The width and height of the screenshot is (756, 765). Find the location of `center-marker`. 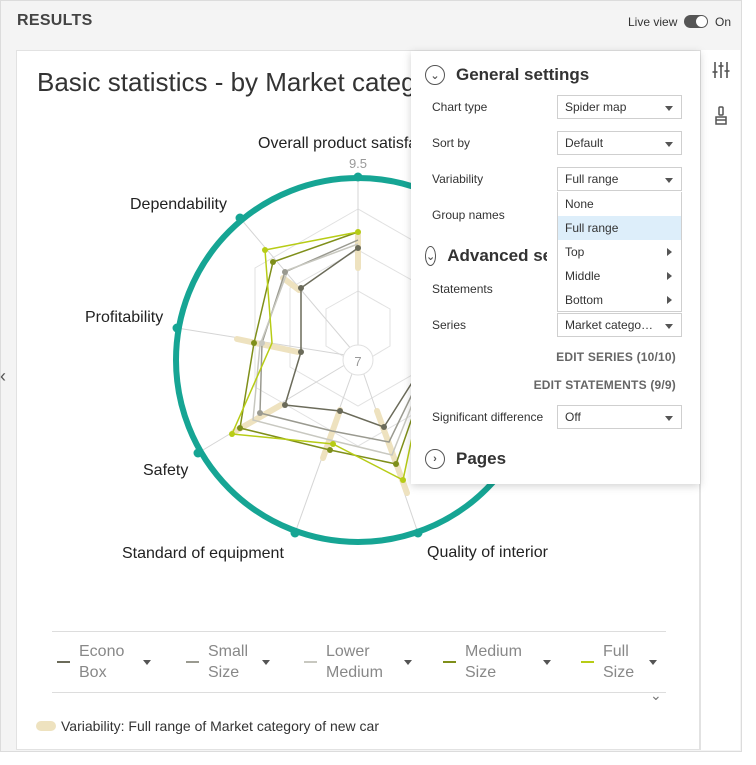

center-marker is located at coordinates (358, 360).